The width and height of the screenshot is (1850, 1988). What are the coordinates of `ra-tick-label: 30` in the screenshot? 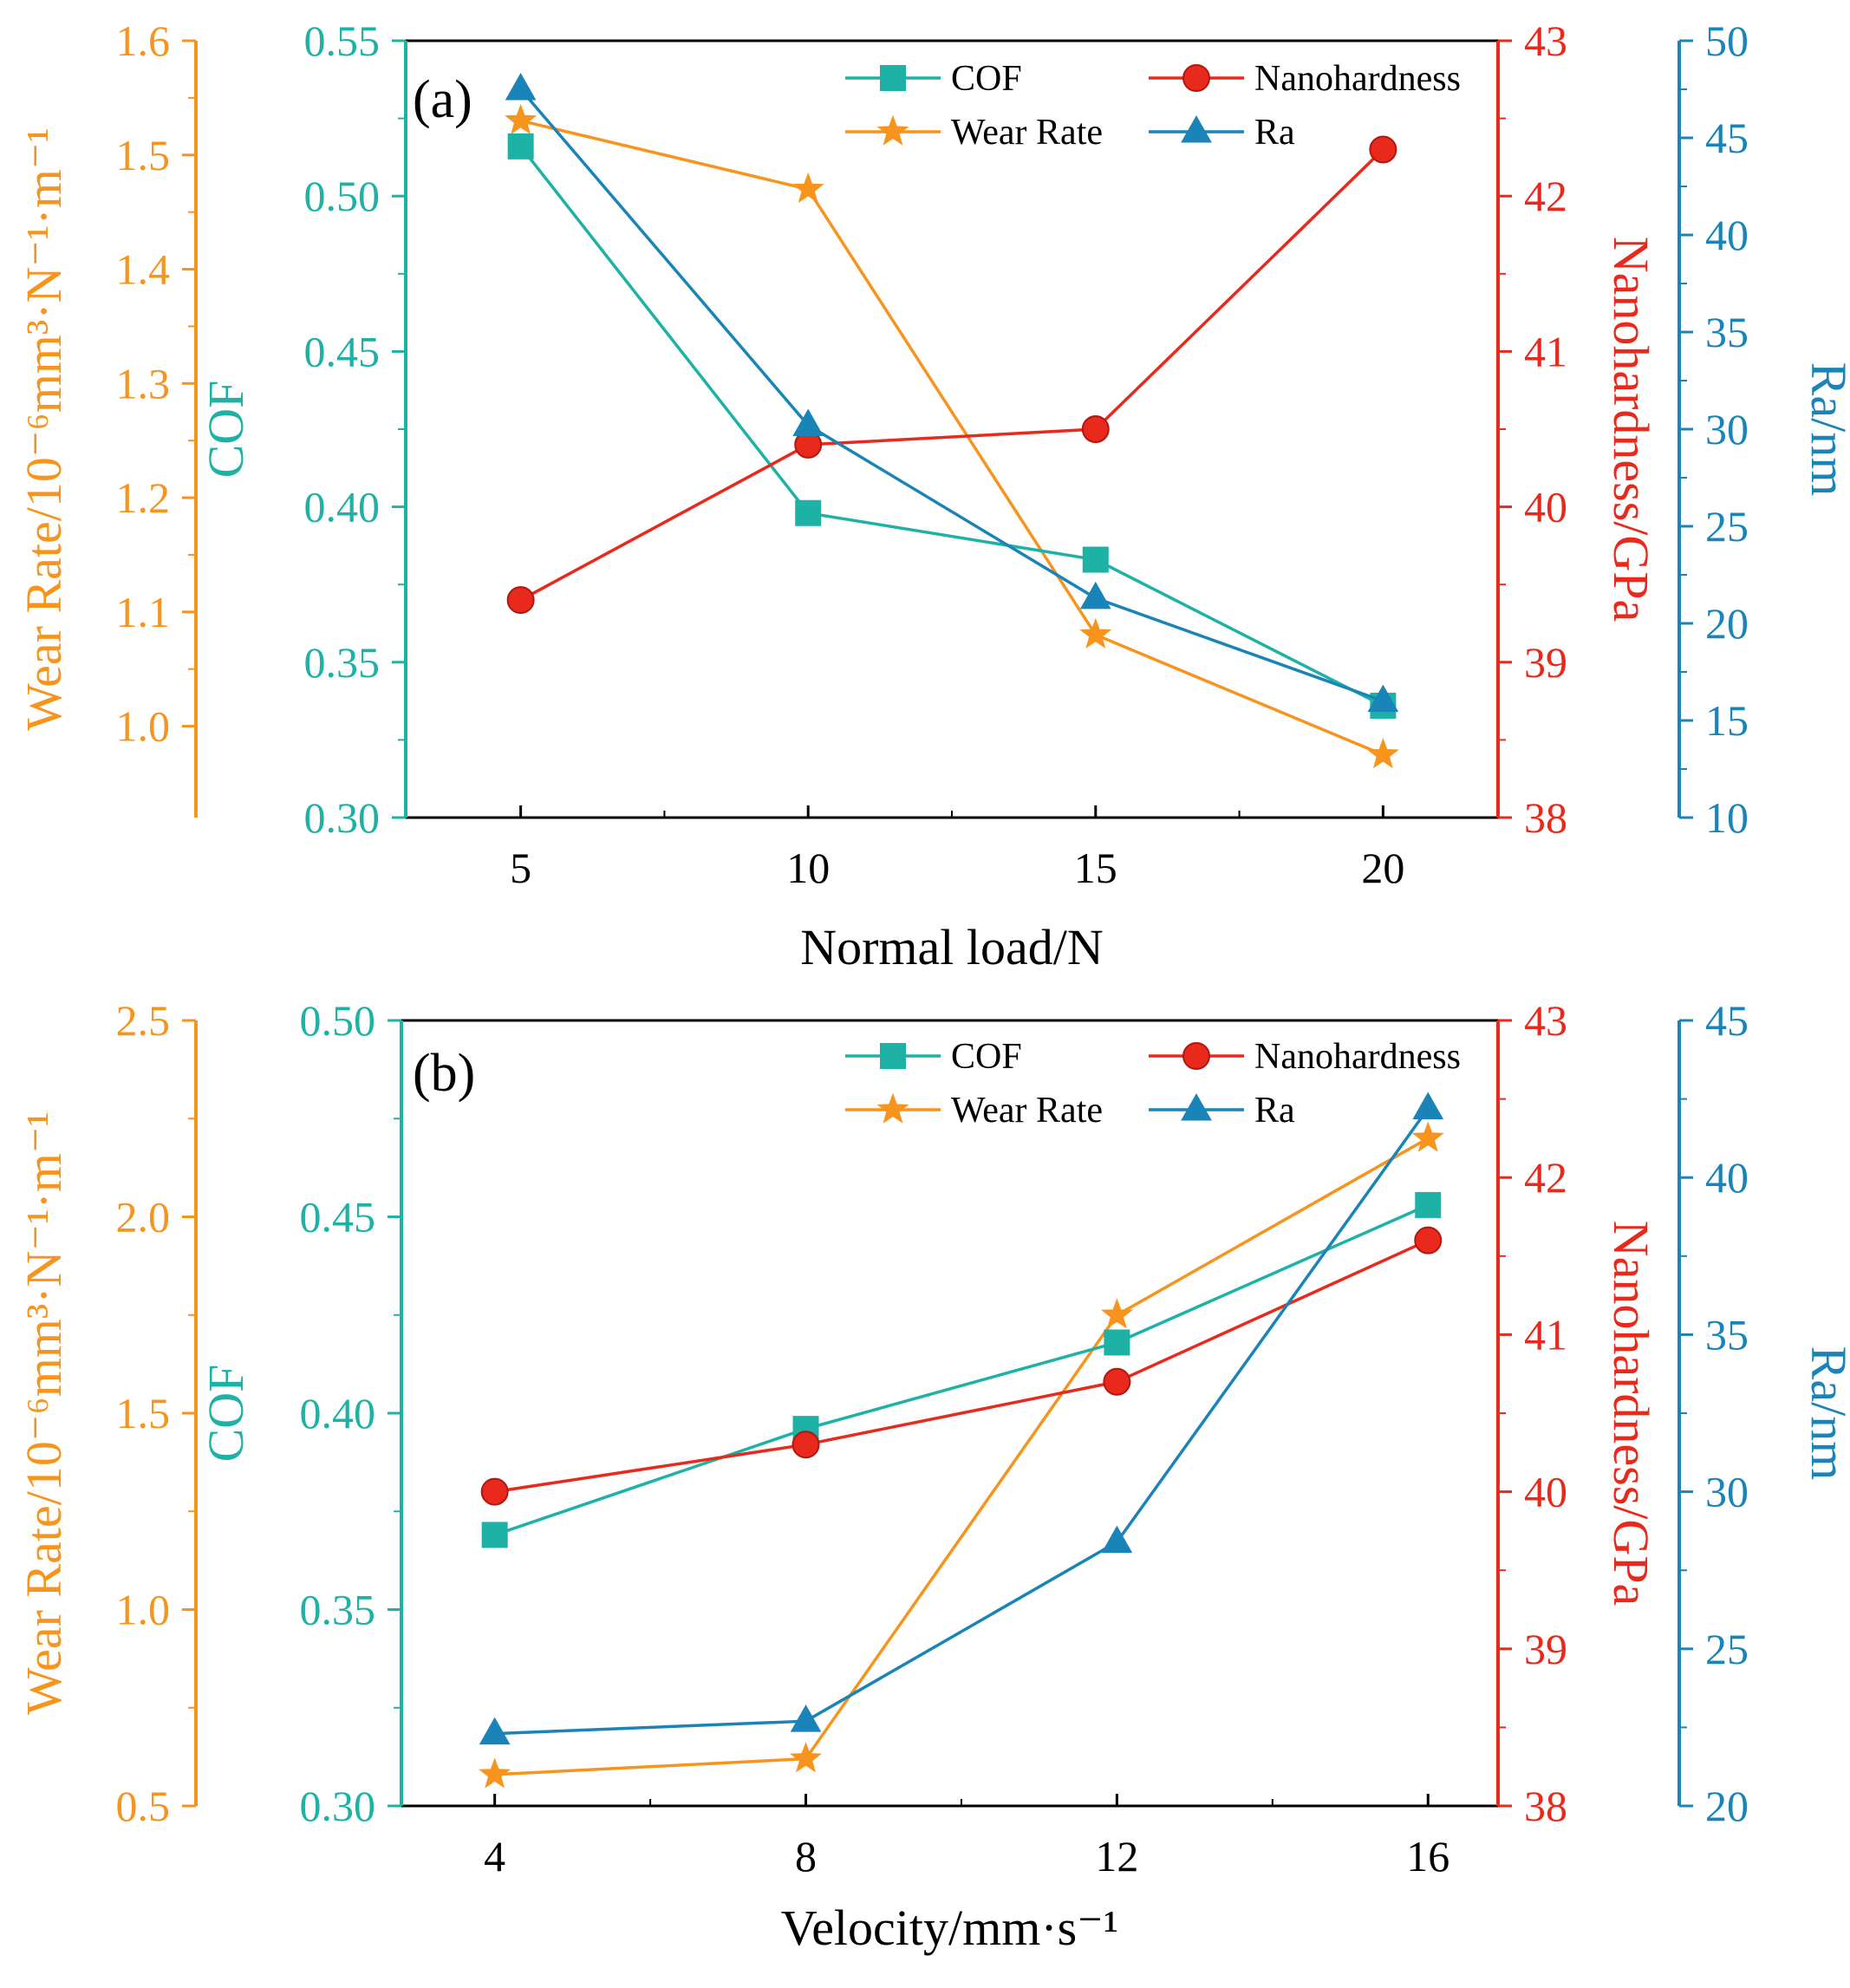 It's located at (1727, 429).